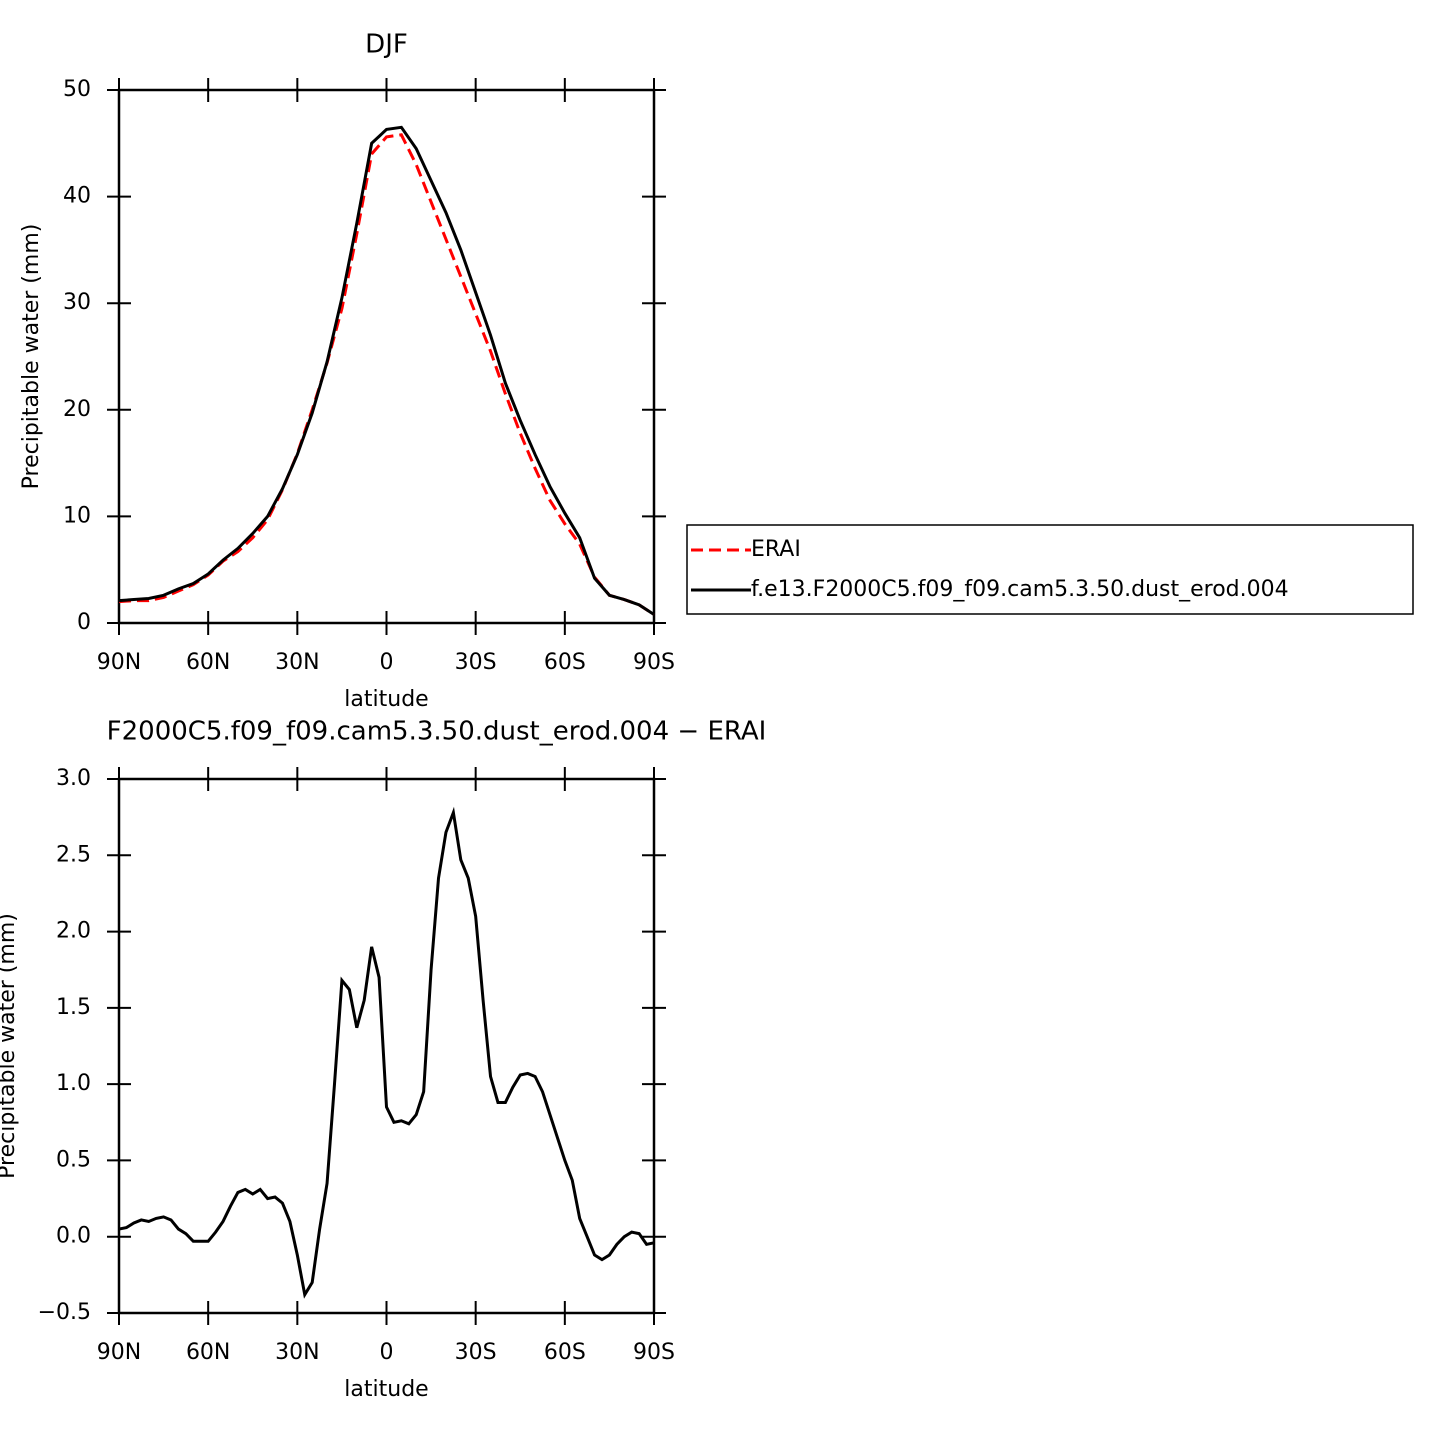 The height and width of the screenshot is (1430, 1433). I want to click on y-tick-label: −0.5, so click(64, 1312).